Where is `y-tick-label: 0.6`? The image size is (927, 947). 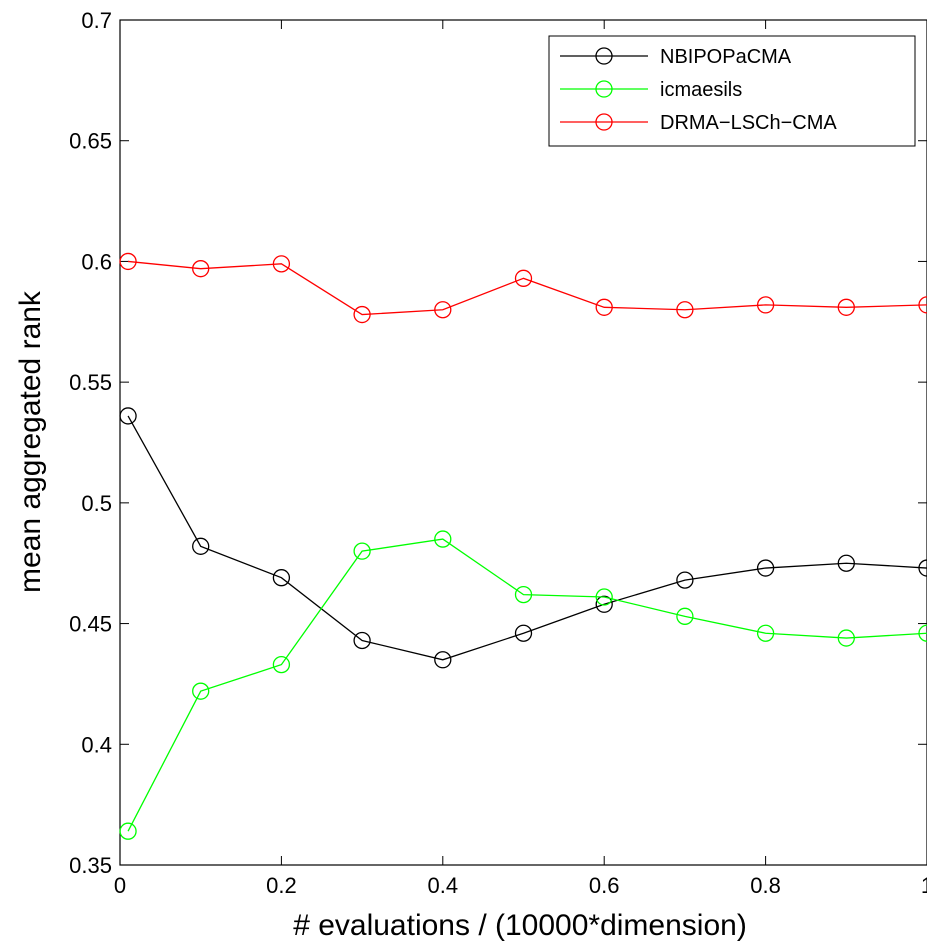
y-tick-label: 0.6 is located at coordinates (96, 261).